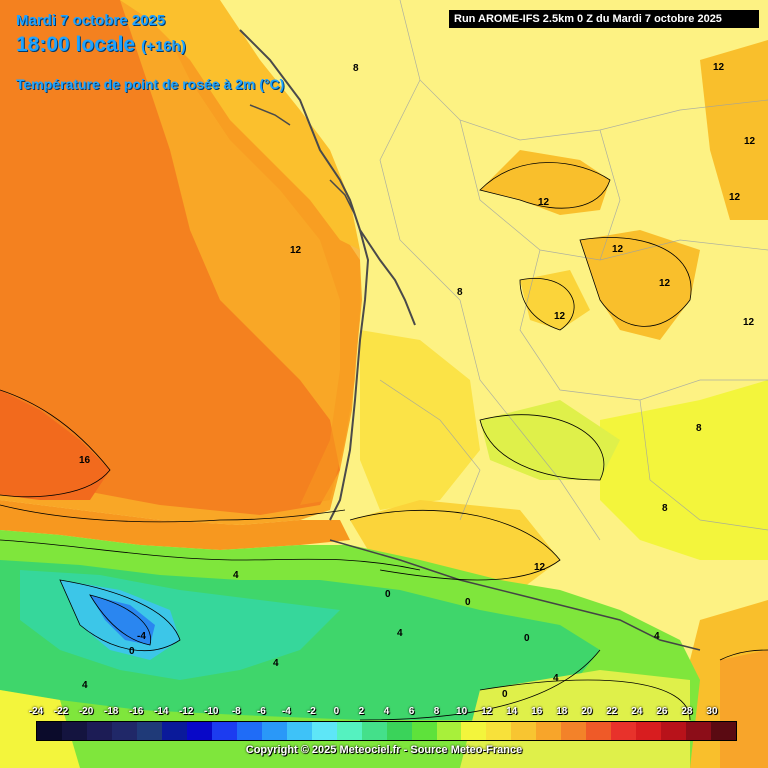  What do you see at coordinates (175, 525) in the screenshot?
I see `coastal-strip` at bounding box center [175, 525].